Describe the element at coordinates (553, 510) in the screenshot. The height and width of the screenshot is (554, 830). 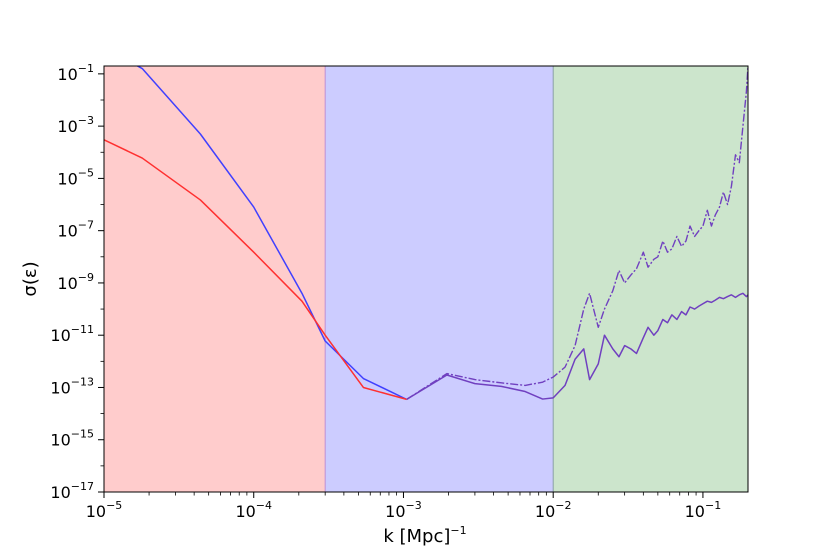
I see `x-tick-label: 10⁻²` at that location.